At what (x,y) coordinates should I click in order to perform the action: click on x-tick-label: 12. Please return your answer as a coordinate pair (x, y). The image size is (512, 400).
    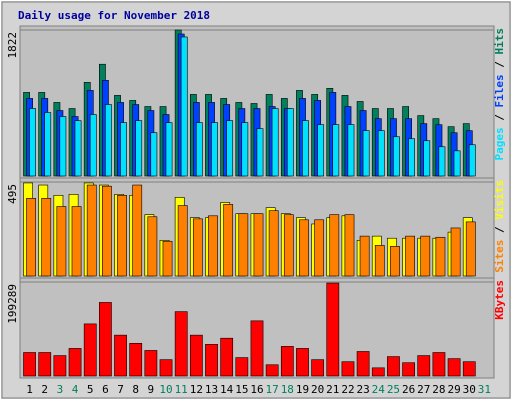
    Looking at the image, I should click on (196, 389).